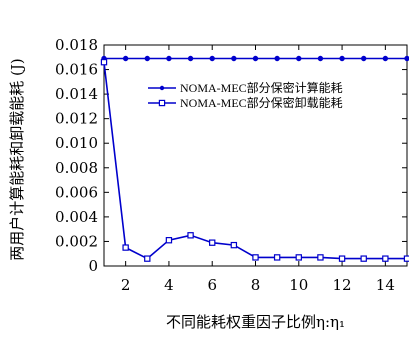  Describe the element at coordinates (76, 119) in the screenshot. I see `y-tick-label: 0.012` at that location.